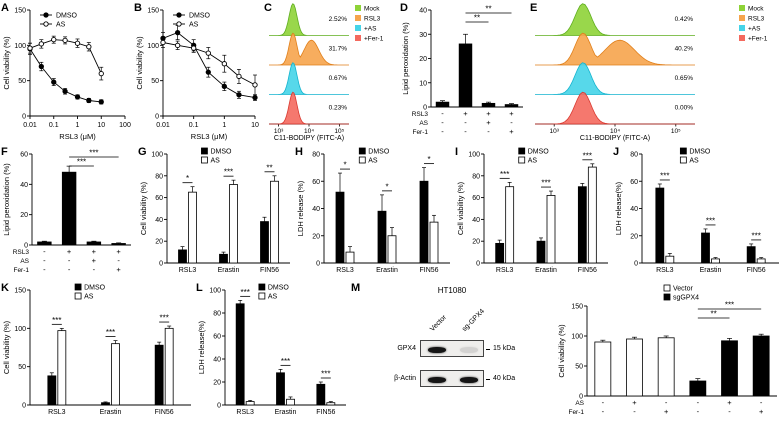  I want to click on svg-text: 2.52%, so click(338, 19).